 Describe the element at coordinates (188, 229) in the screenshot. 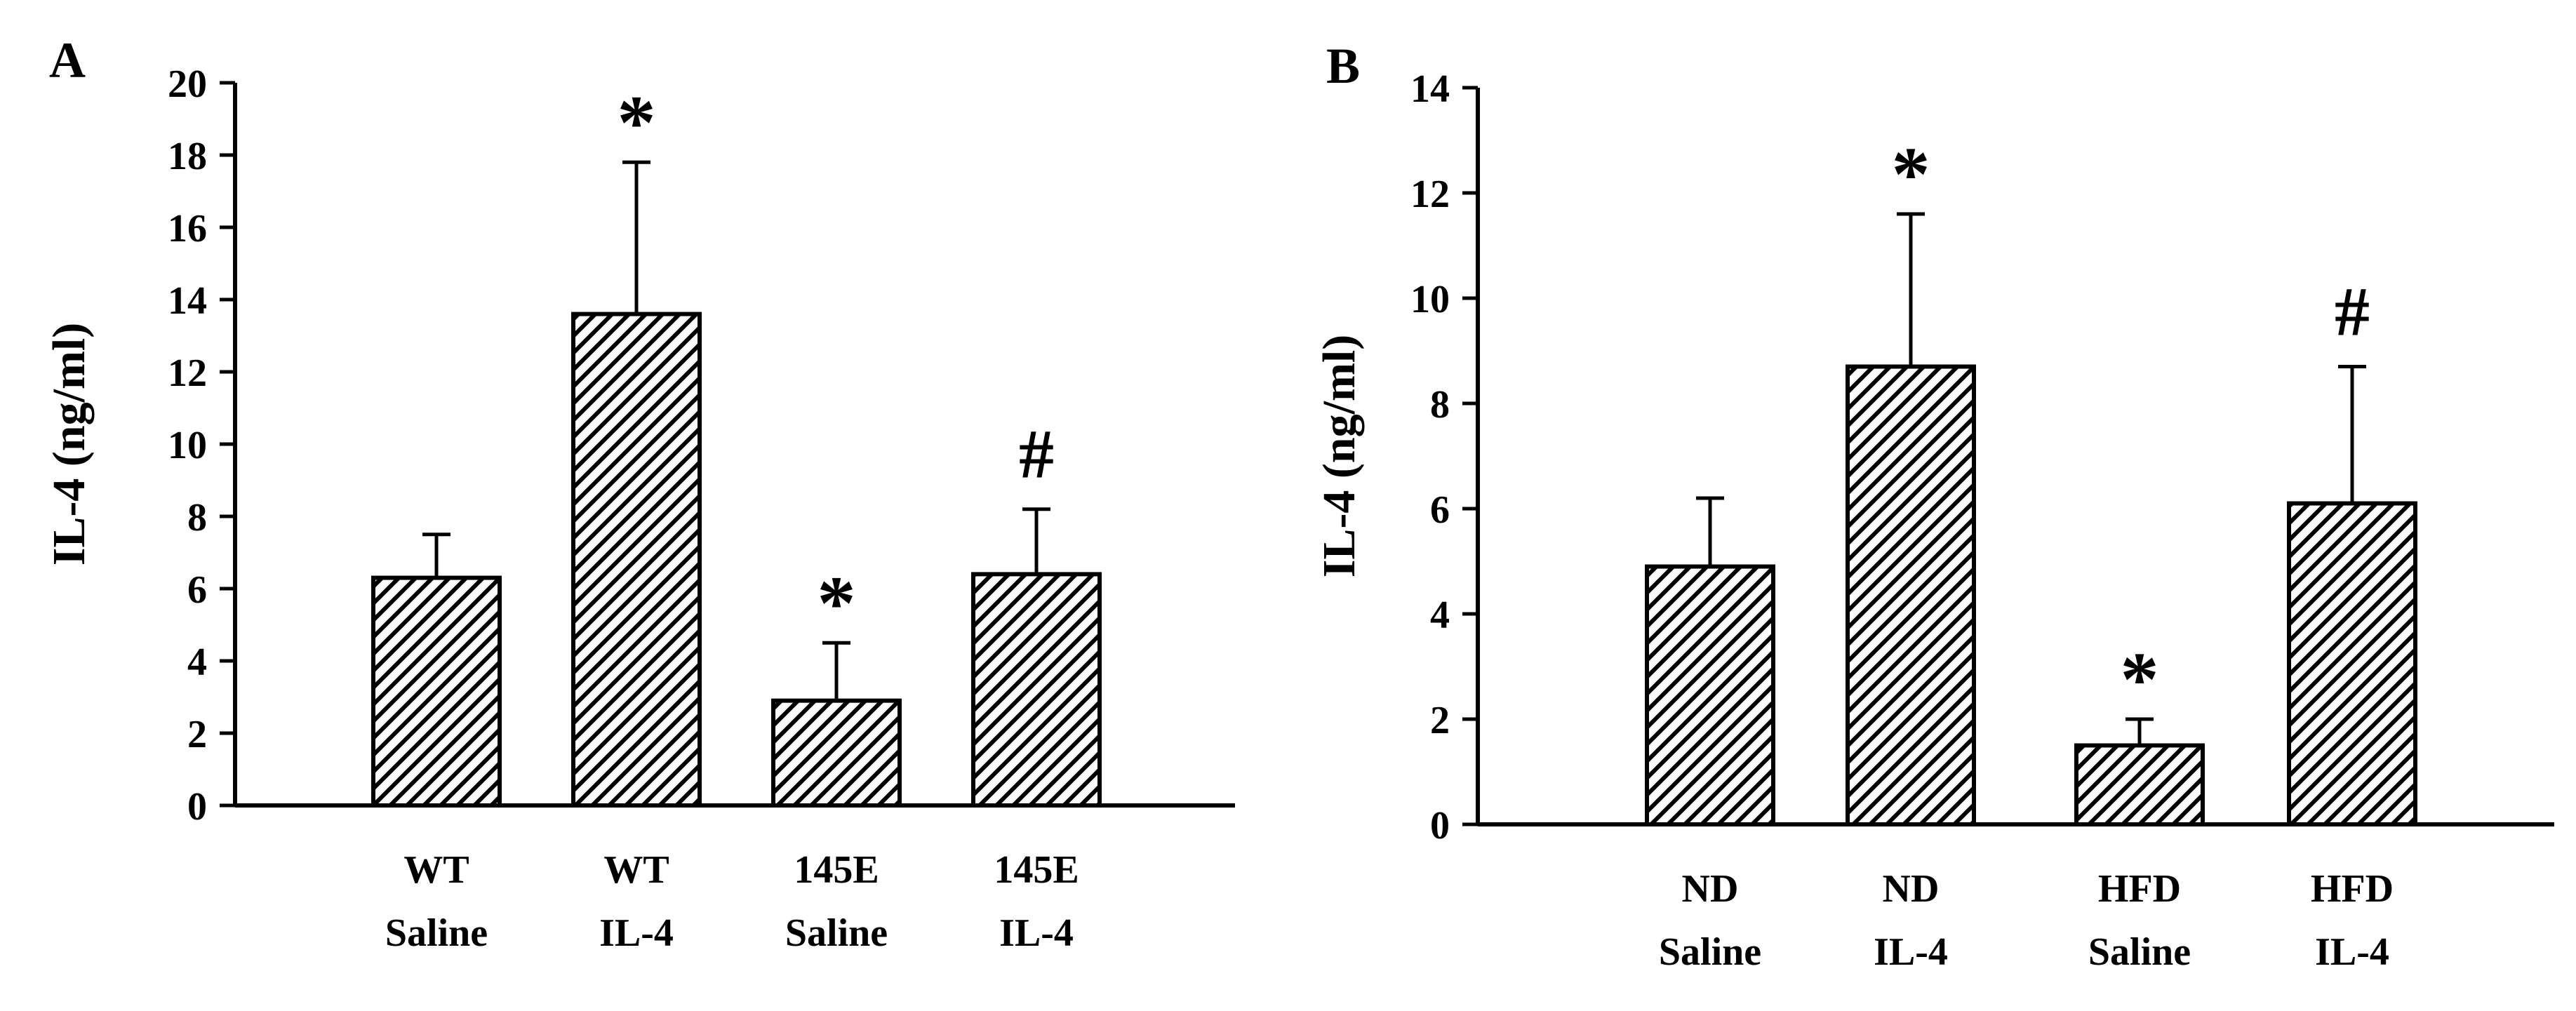

I see `y-tick-label: 16` at that location.